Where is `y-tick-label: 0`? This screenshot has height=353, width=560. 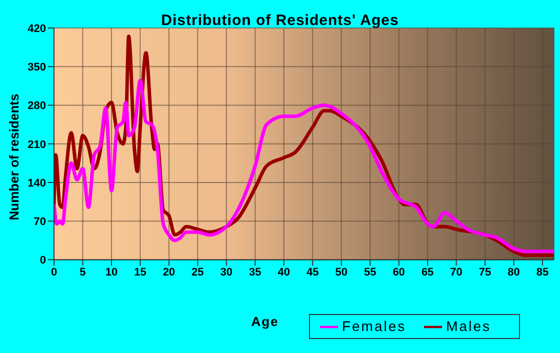 y-tick-label: 0 is located at coordinates (43, 260).